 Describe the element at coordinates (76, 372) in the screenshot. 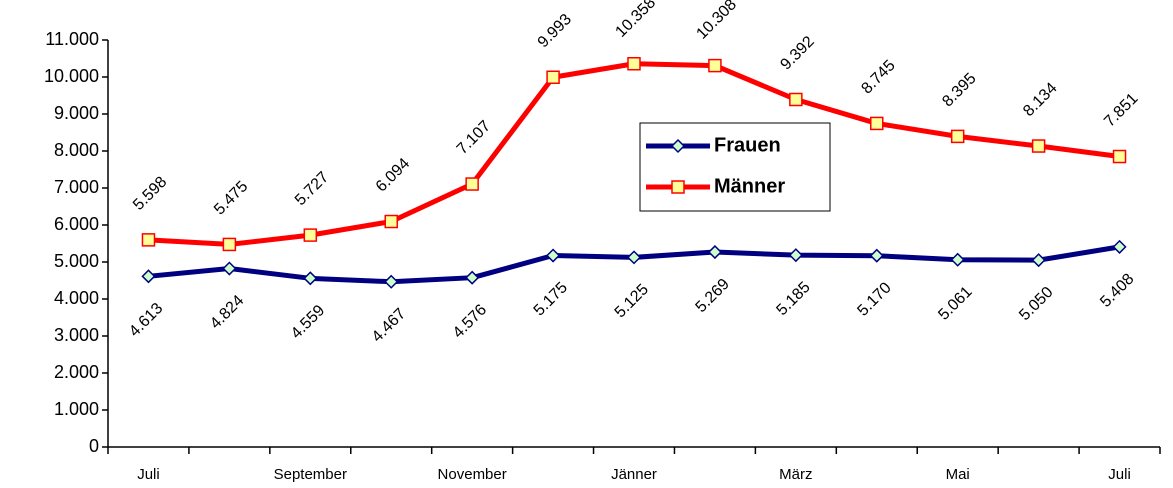

I see `y-tick-label: 2.000` at that location.